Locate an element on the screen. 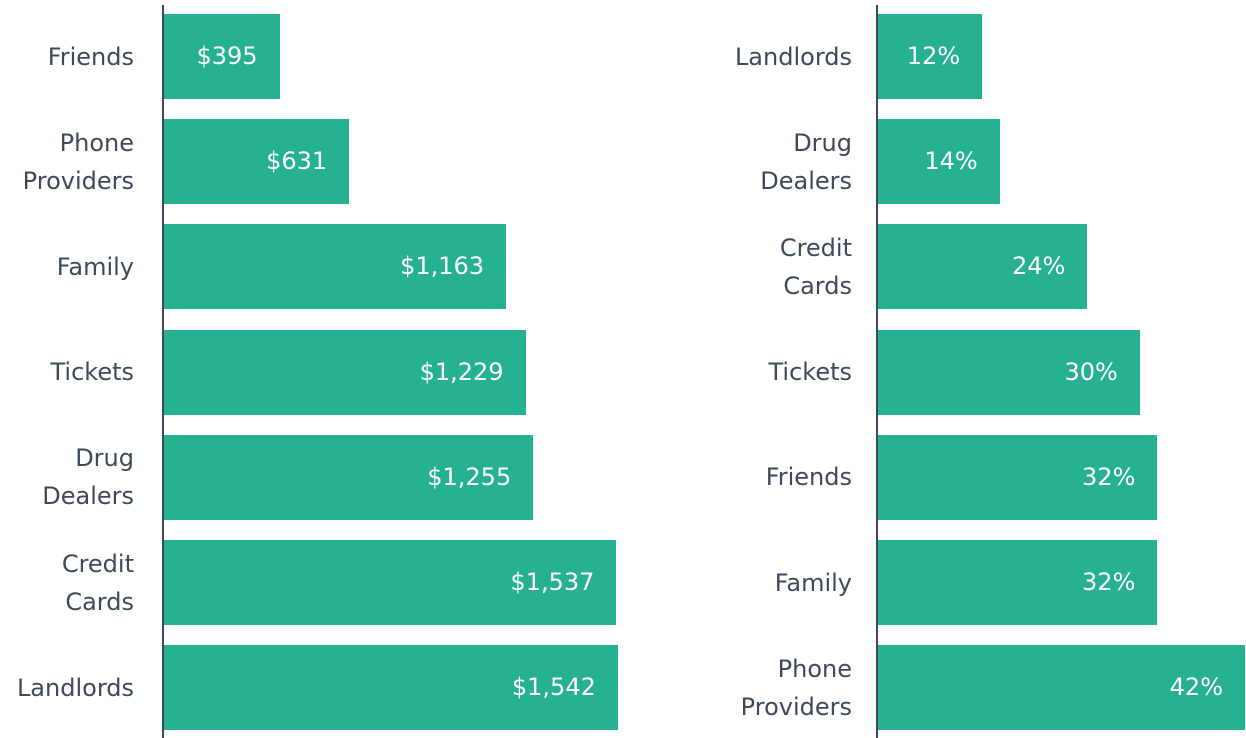 This screenshot has height=738, width=1246. bar: $1,229 is located at coordinates (344, 372).